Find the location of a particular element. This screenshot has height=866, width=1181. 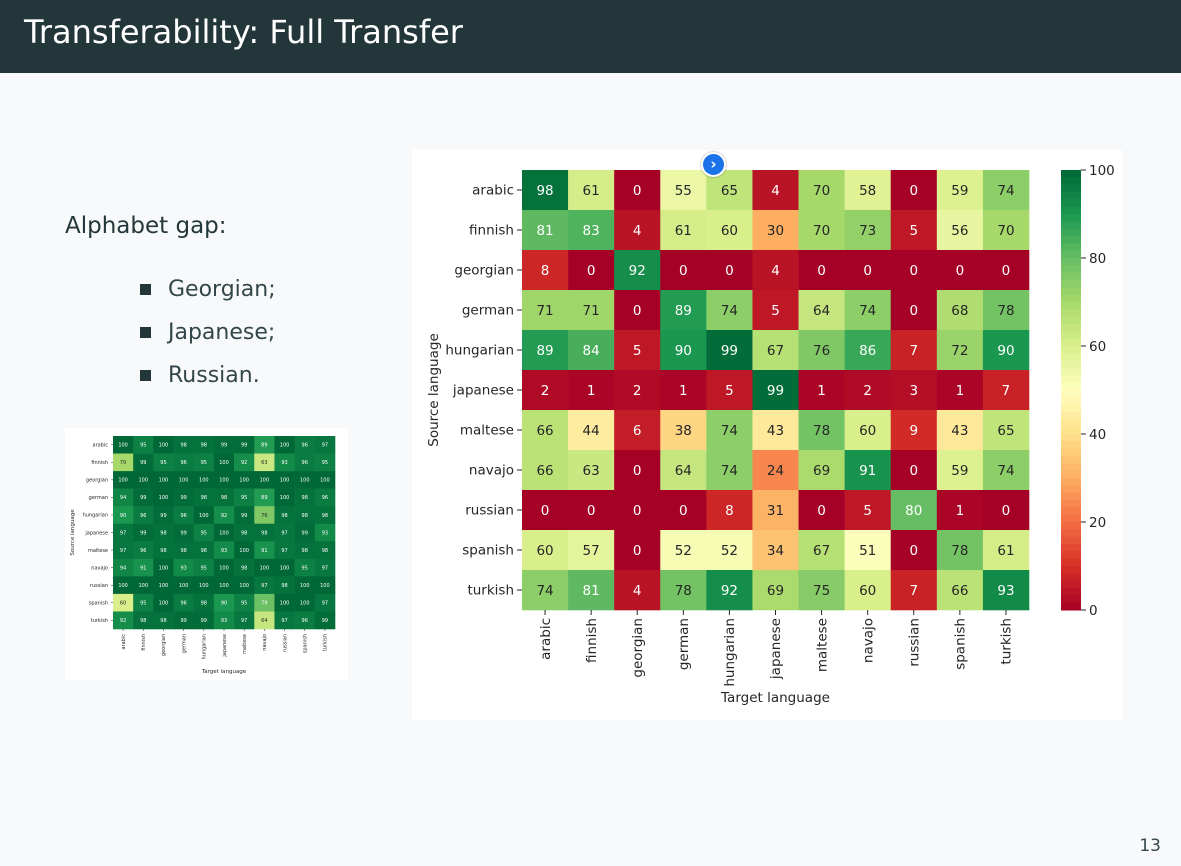

cell-value-label: 9 is located at coordinates (913, 431).